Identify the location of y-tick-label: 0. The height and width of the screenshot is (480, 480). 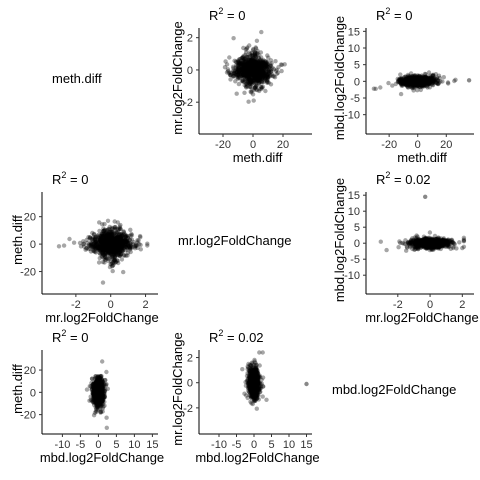
(190, 71).